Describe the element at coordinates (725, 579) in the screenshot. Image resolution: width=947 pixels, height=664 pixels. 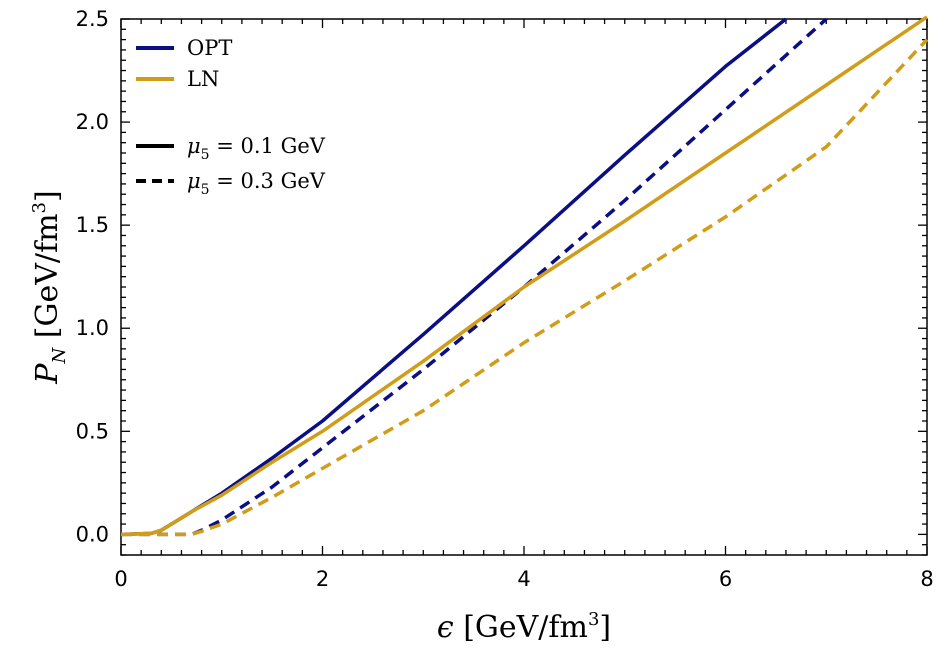
I see `x-tick-label: 6` at that location.